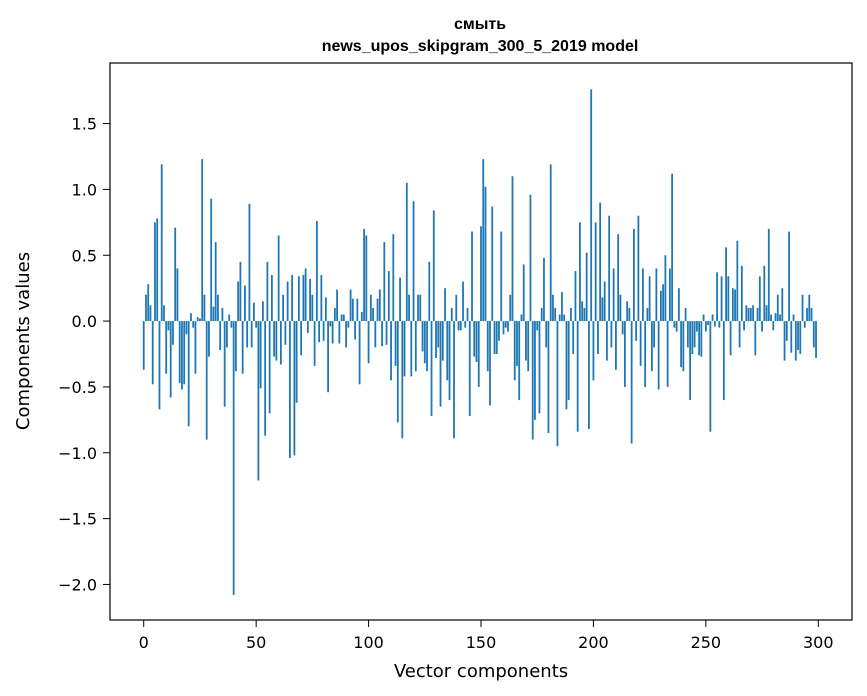 This screenshot has width=867, height=696. What do you see at coordinates (481, 671) in the screenshot?
I see `x-axis-label: Vector components` at bounding box center [481, 671].